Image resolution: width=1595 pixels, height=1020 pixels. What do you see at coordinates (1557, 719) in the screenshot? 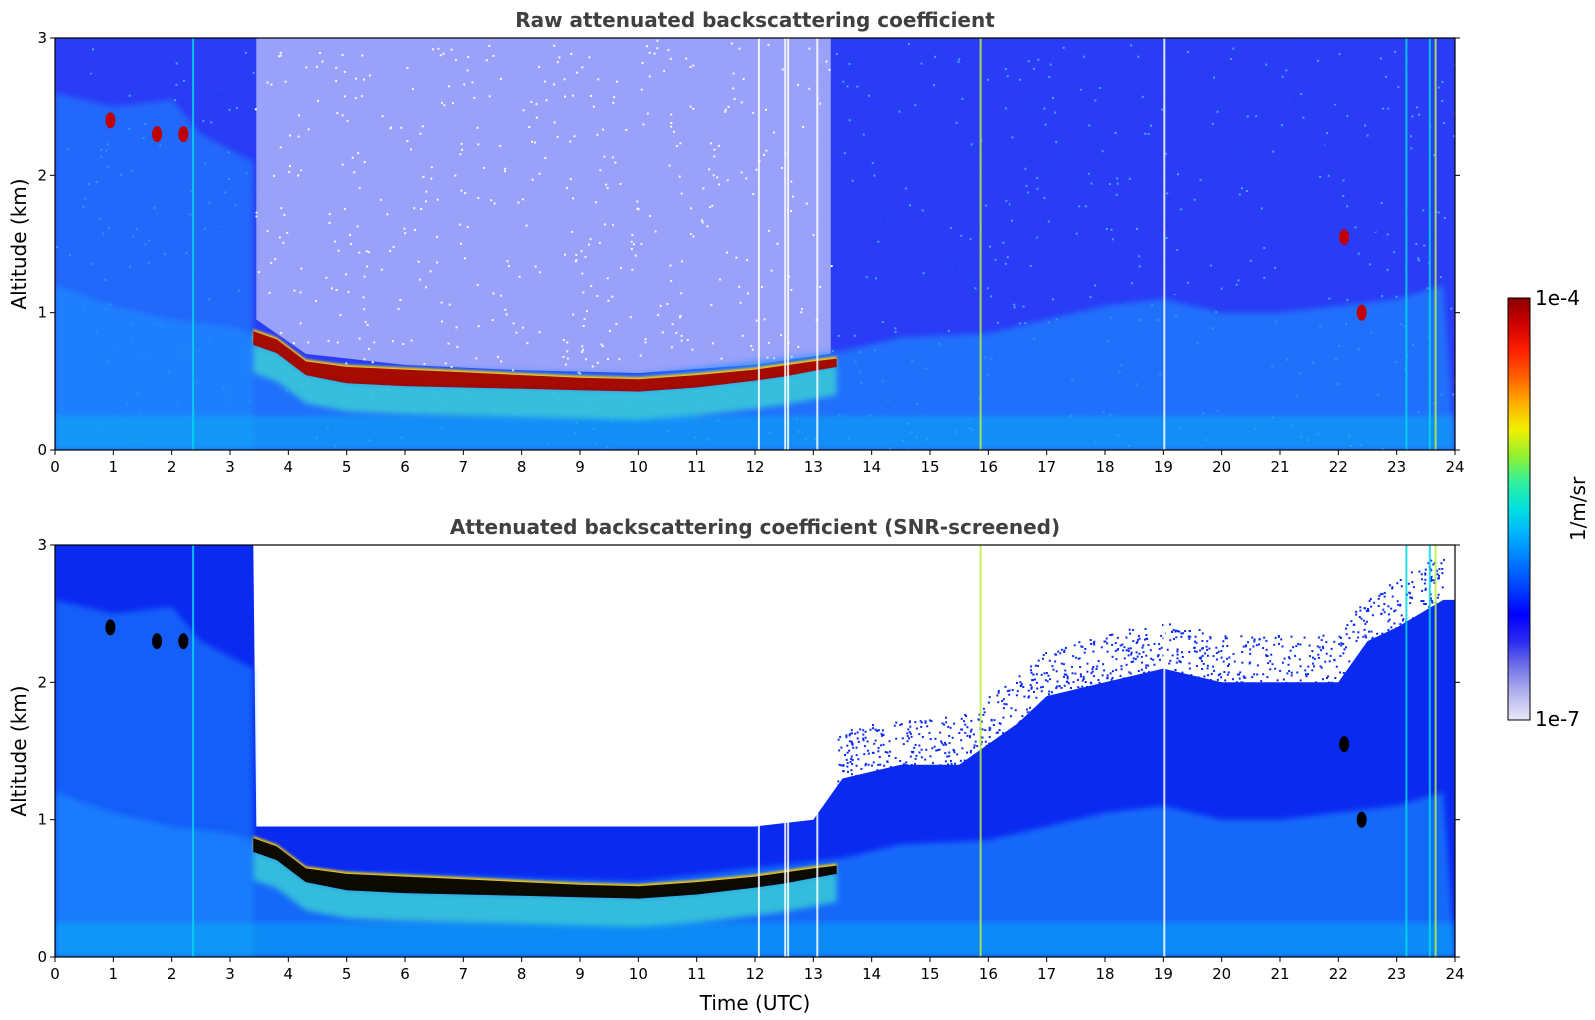
I see `colorbar-min-label: 1e-7` at bounding box center [1557, 719].